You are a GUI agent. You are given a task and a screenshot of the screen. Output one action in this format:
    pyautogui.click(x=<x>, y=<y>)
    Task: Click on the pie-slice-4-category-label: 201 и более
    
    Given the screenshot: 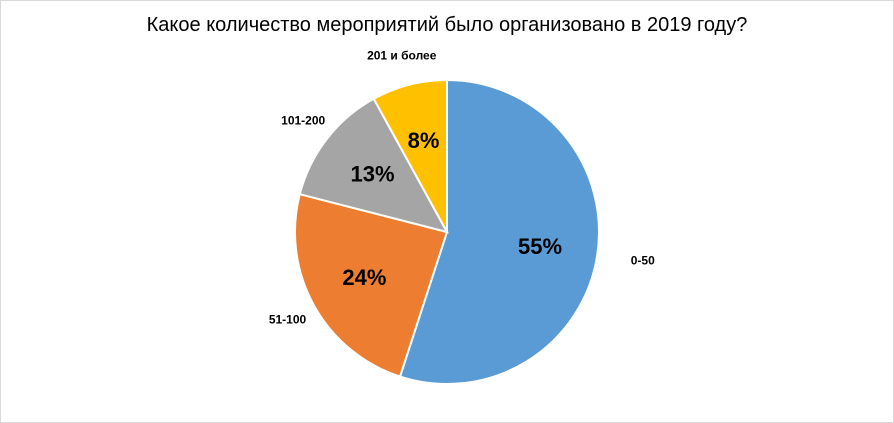 What is the action you would take?
    pyautogui.click(x=402, y=56)
    